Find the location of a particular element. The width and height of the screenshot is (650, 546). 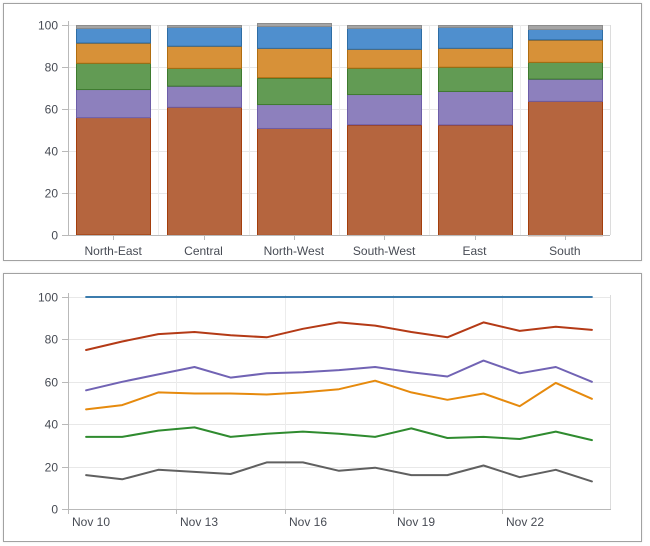

line-purple is located at coordinates (339, 375).